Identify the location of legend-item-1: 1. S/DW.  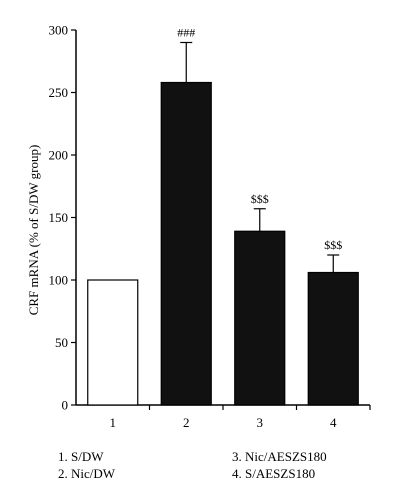
(81, 456).